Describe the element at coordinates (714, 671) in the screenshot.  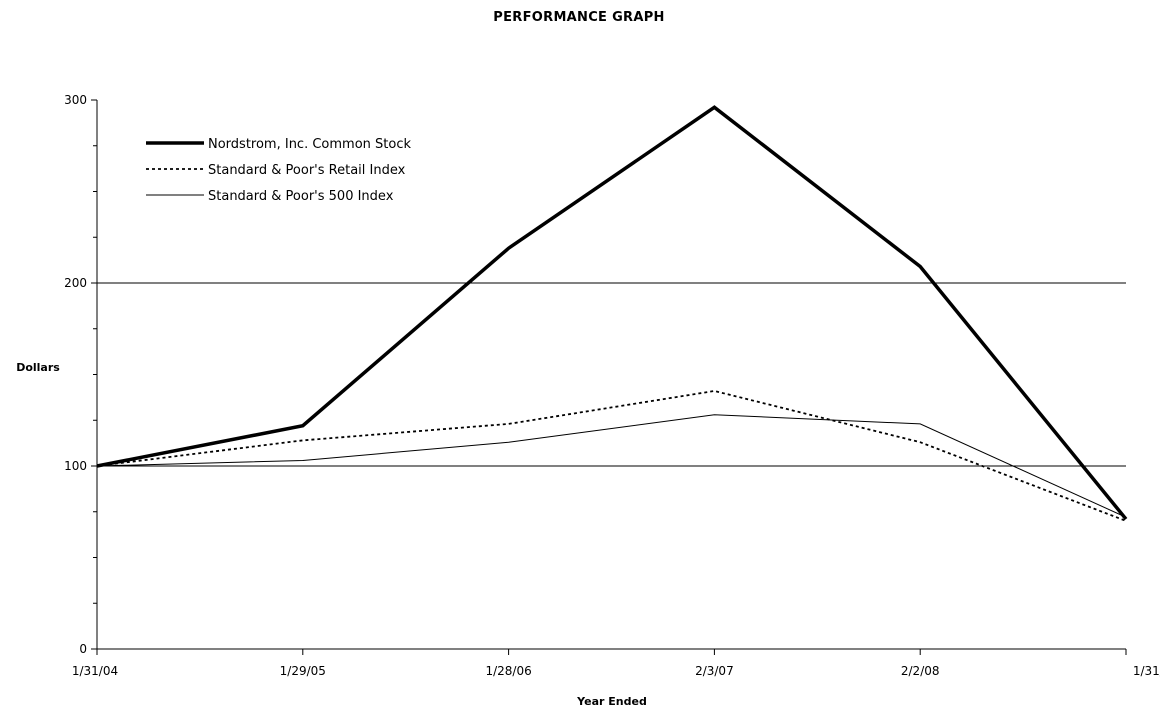
I see `x-tick-label-3: 2/3/07` at that location.